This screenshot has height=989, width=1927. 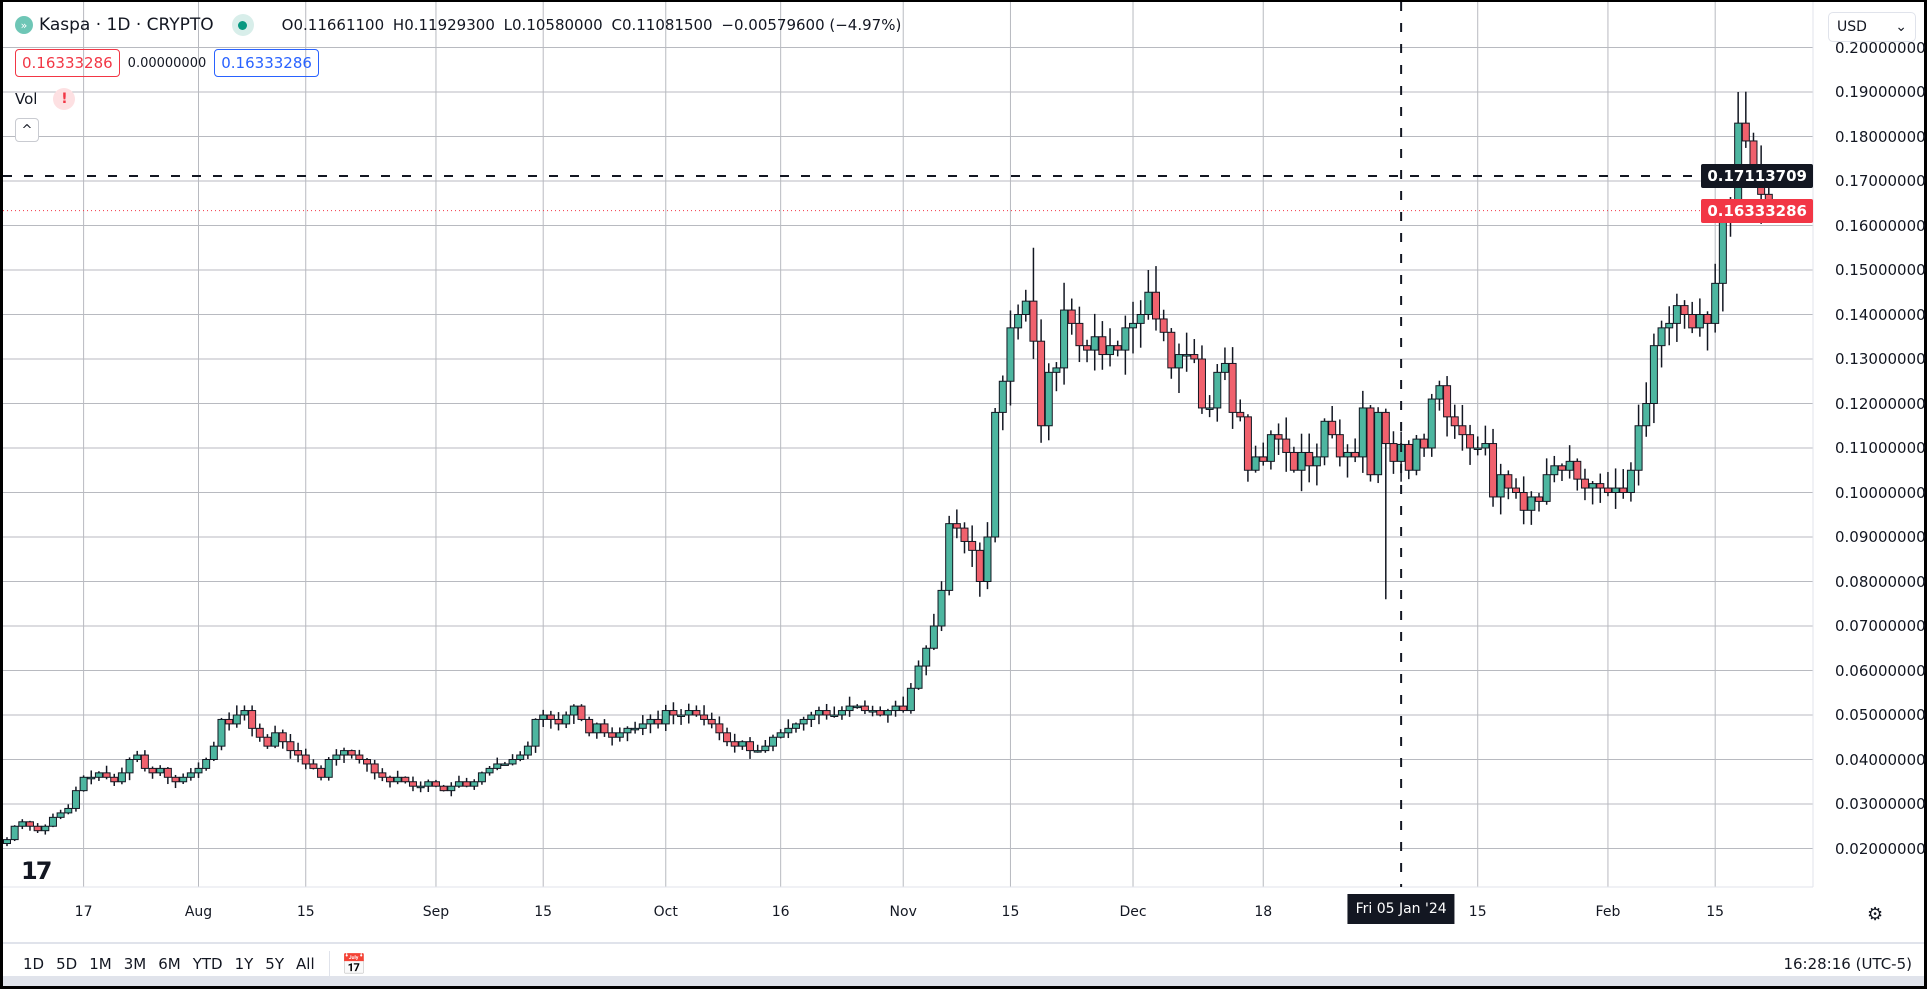 I want to click on volume-indicator: Vol !, so click(x=45, y=99).